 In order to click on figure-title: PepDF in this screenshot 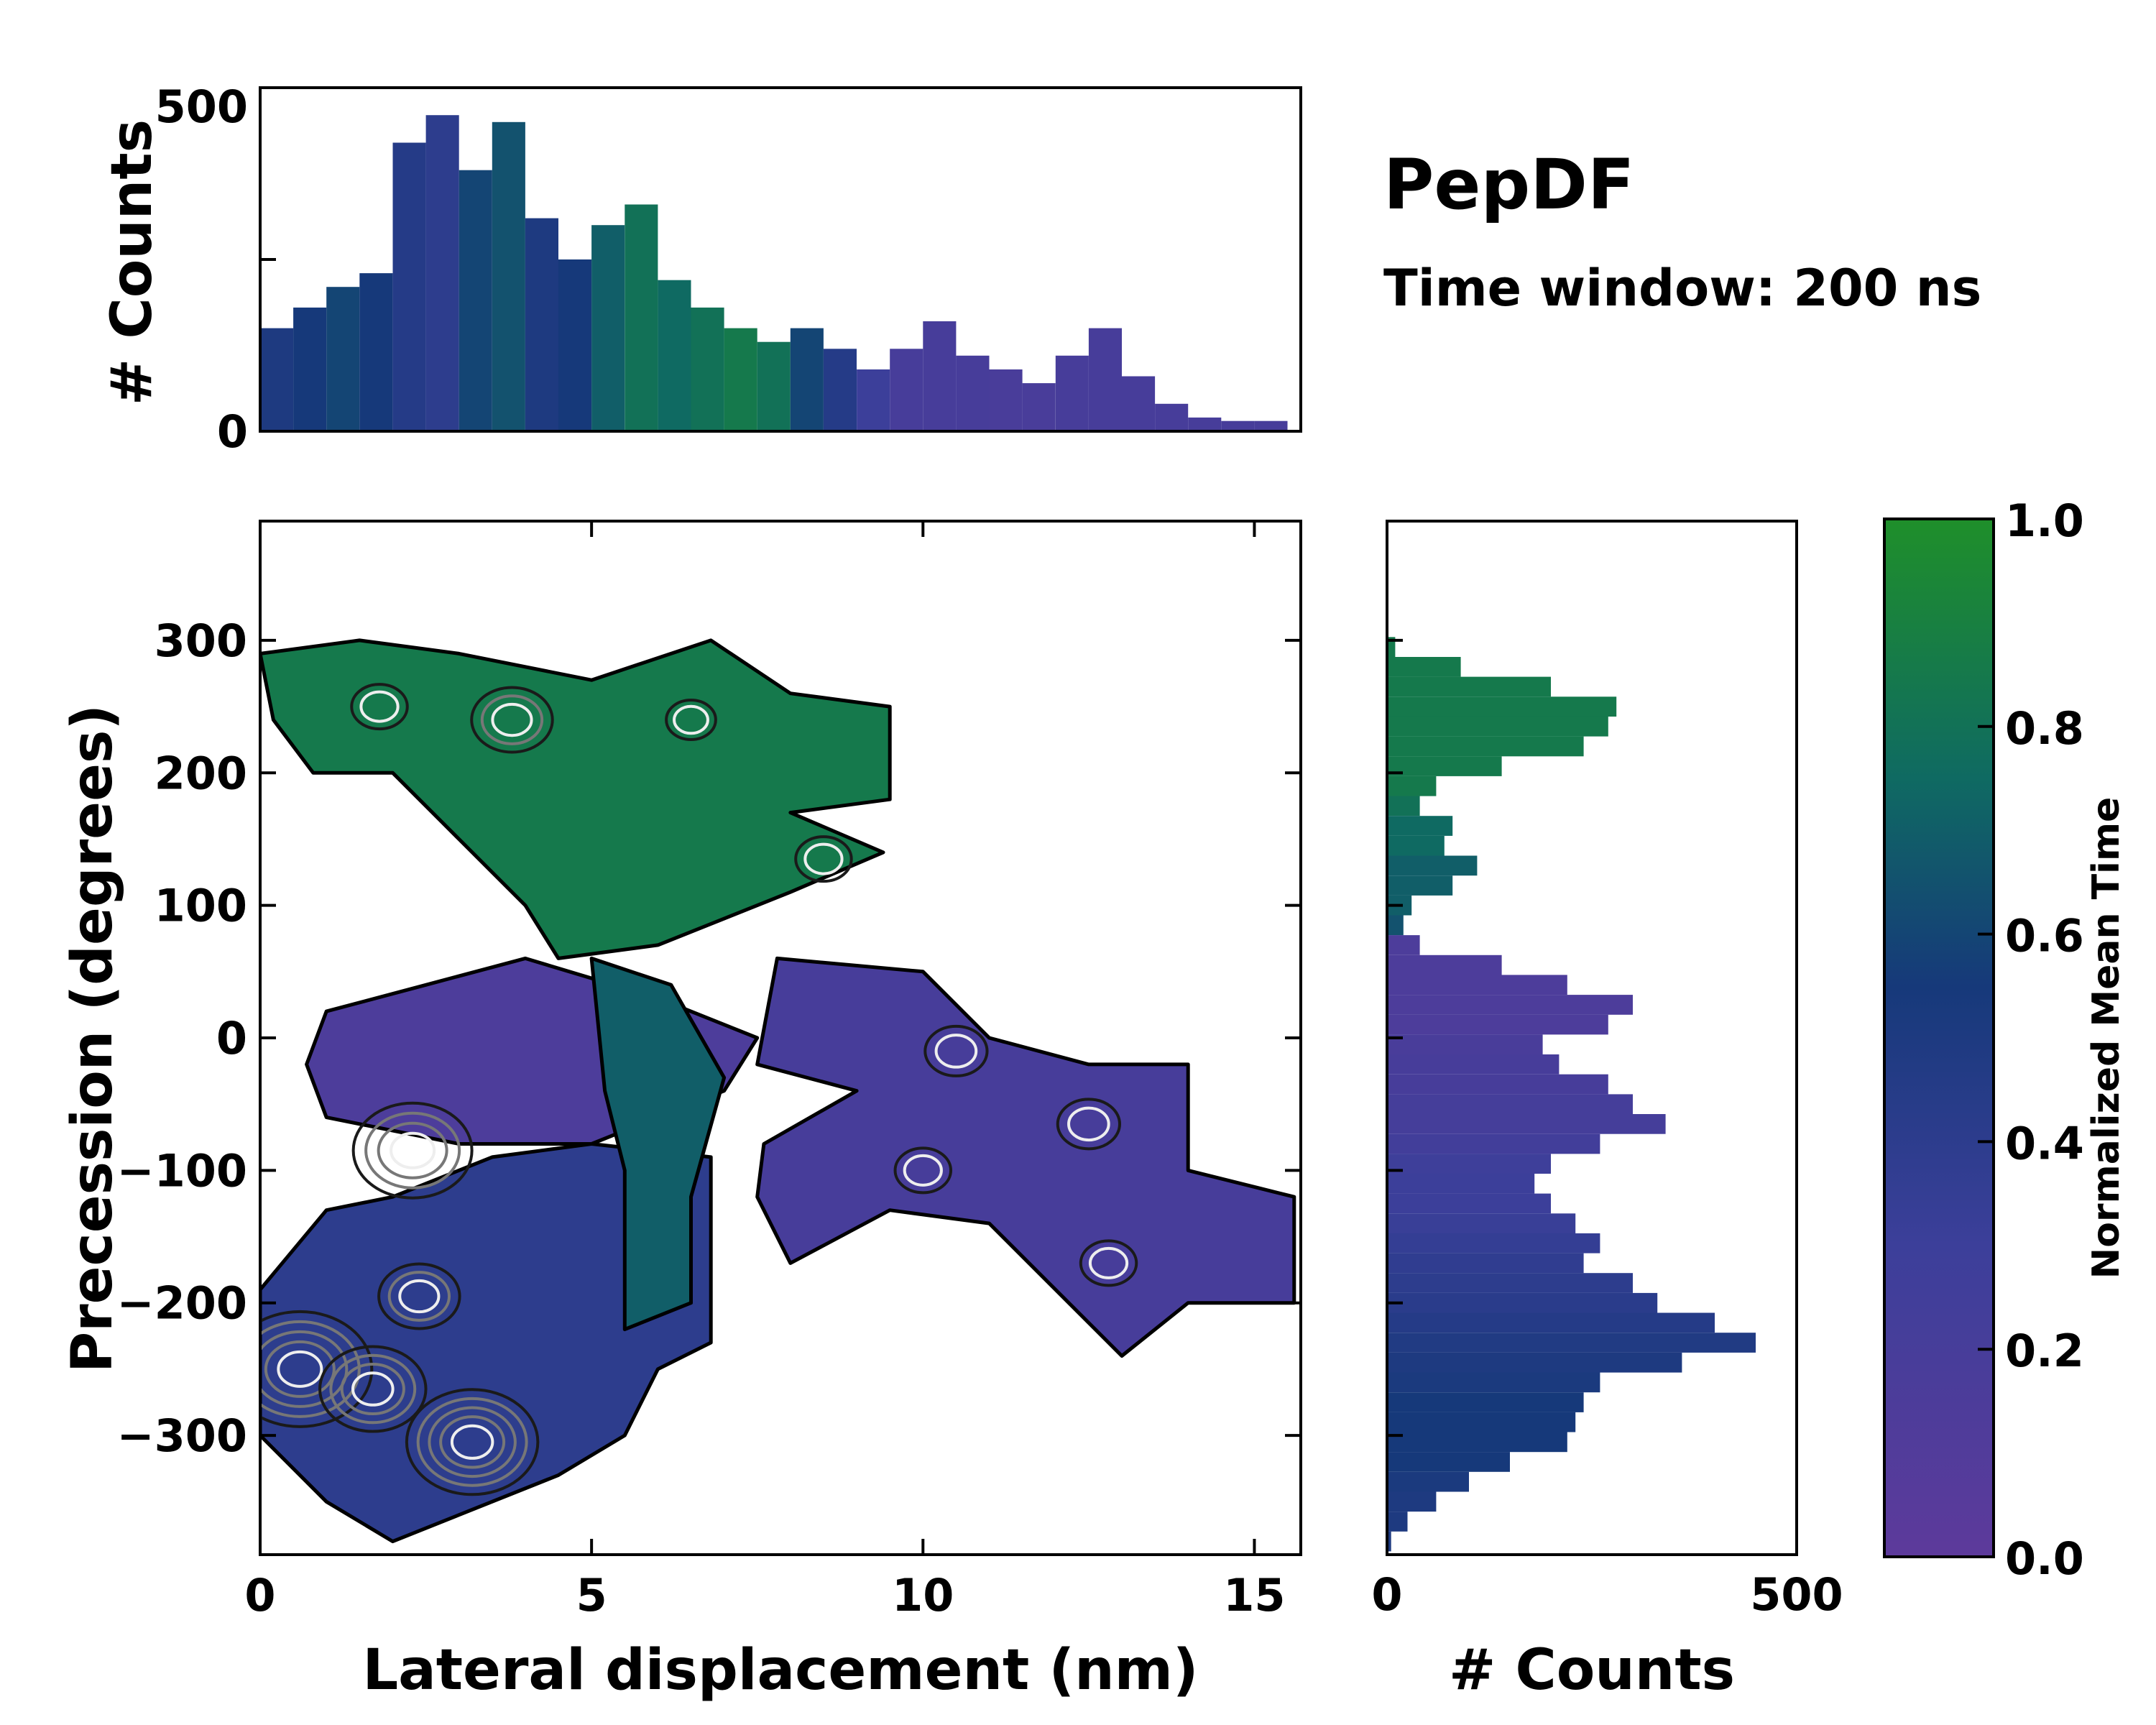, I will do `click(1508, 184)`.